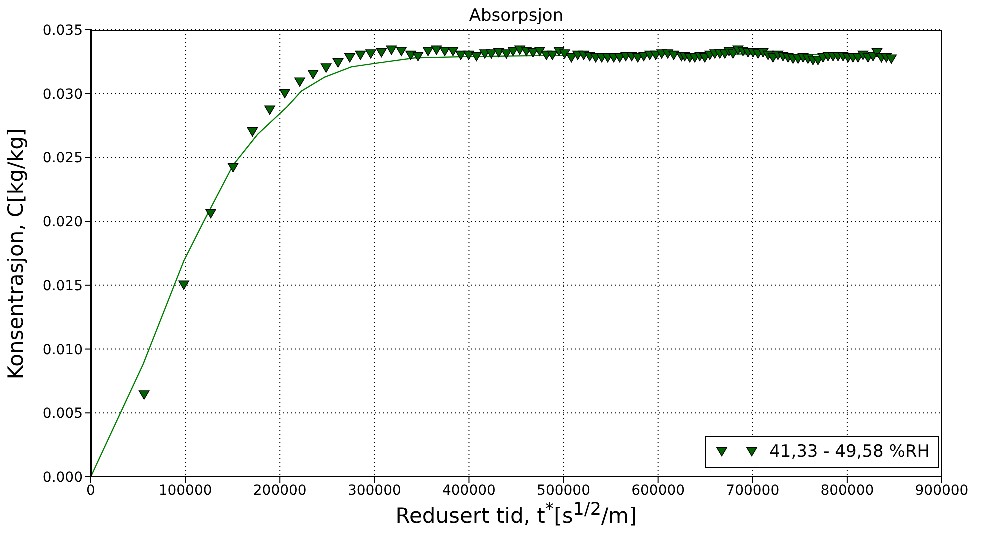 The image size is (989, 533). Describe the element at coordinates (62, 414) in the screenshot. I see `y-tick-label: 0.005` at that location.